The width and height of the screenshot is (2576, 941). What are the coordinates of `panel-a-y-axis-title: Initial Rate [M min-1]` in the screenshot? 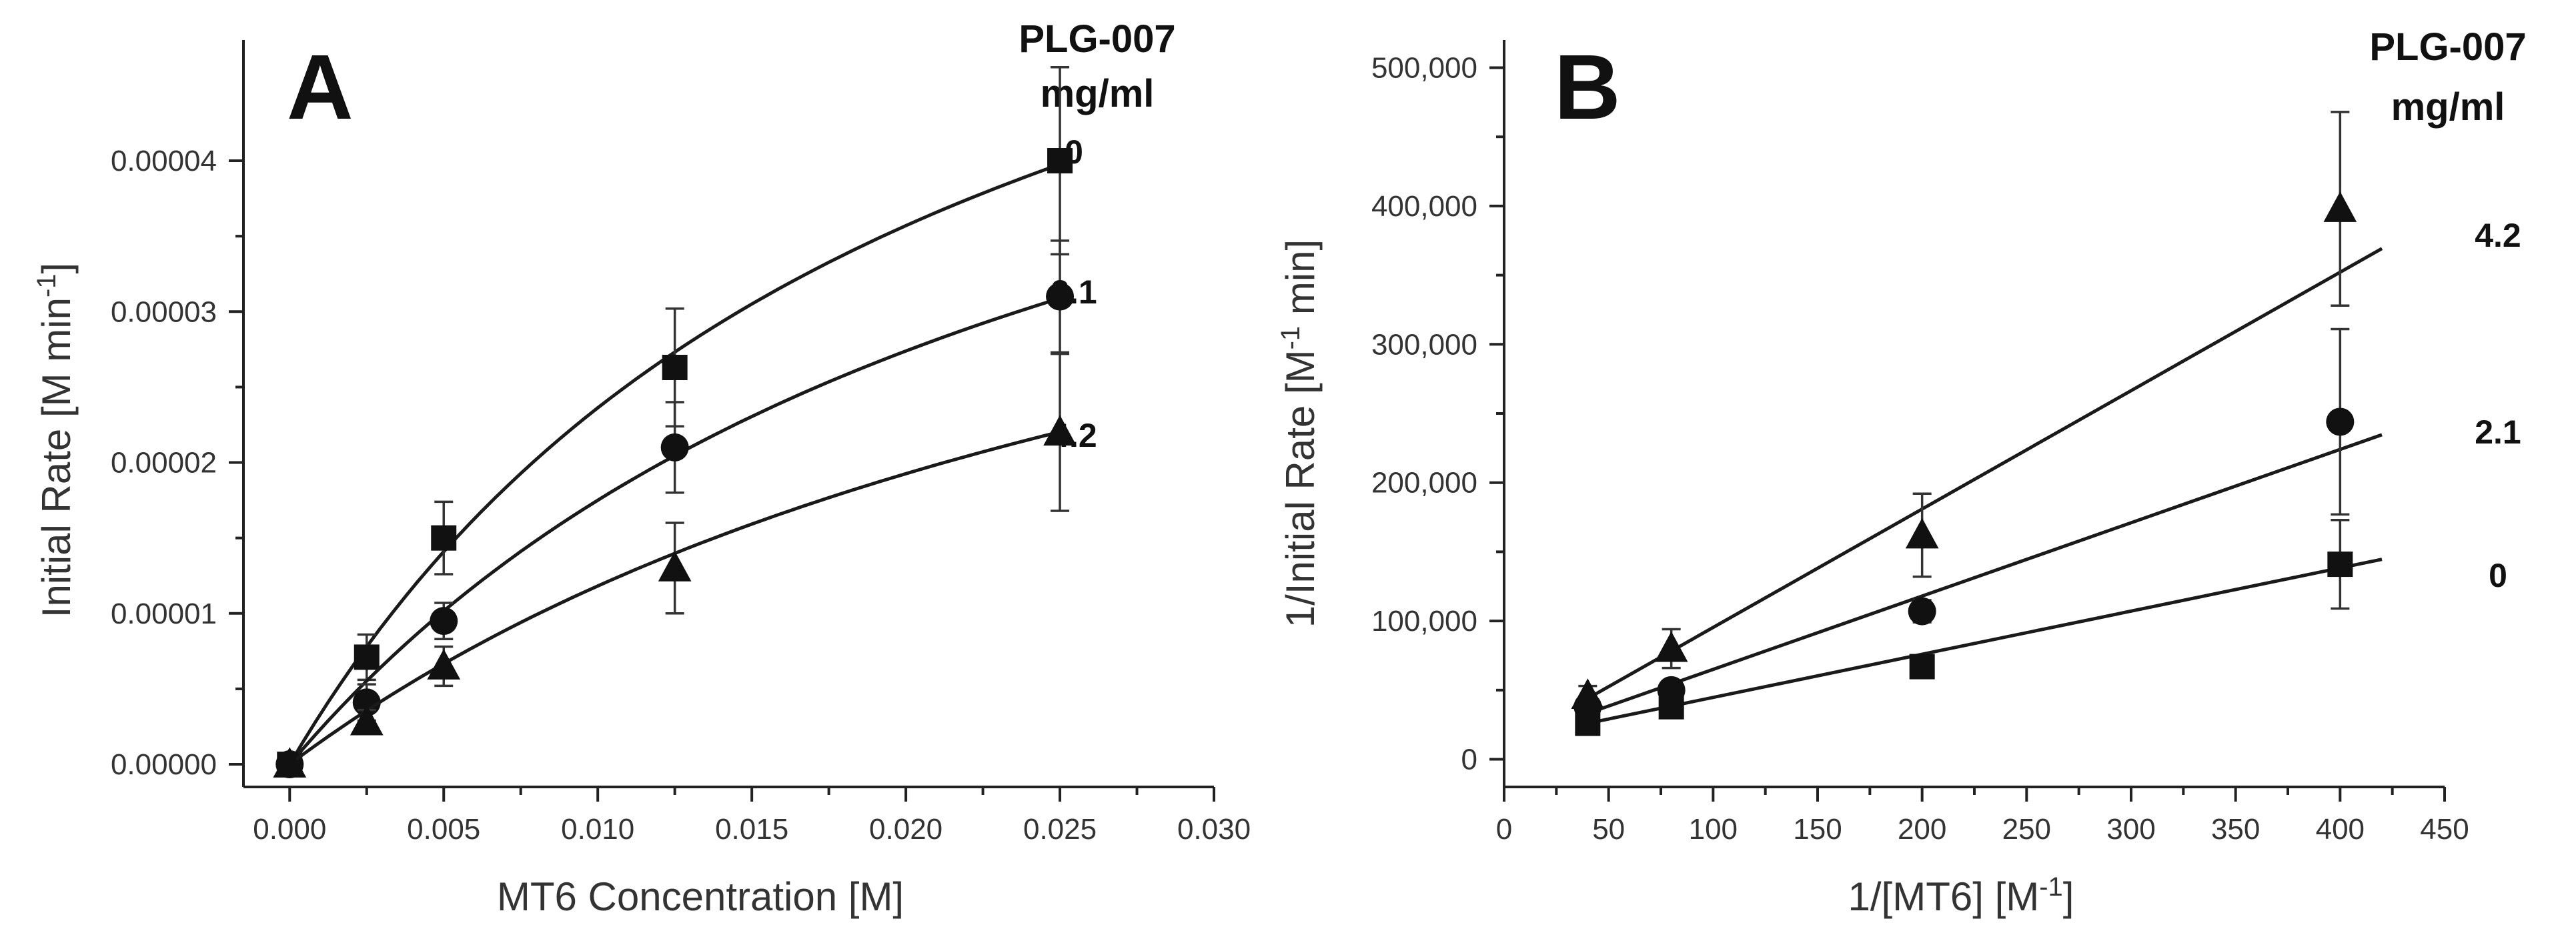 It's located at (55, 441).